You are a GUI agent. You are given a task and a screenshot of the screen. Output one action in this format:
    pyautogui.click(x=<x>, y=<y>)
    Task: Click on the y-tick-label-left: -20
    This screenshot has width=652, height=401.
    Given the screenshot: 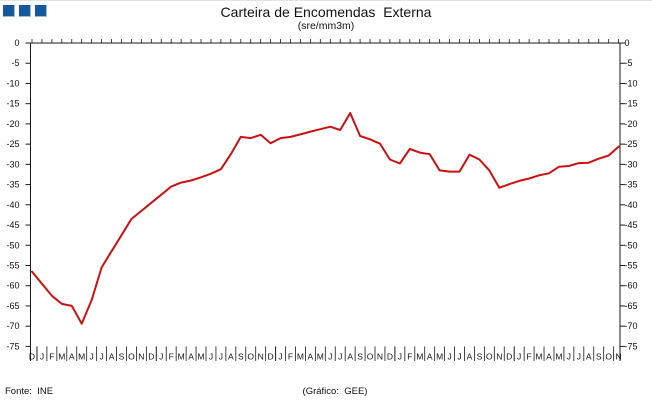 What is the action you would take?
    pyautogui.click(x=12, y=124)
    